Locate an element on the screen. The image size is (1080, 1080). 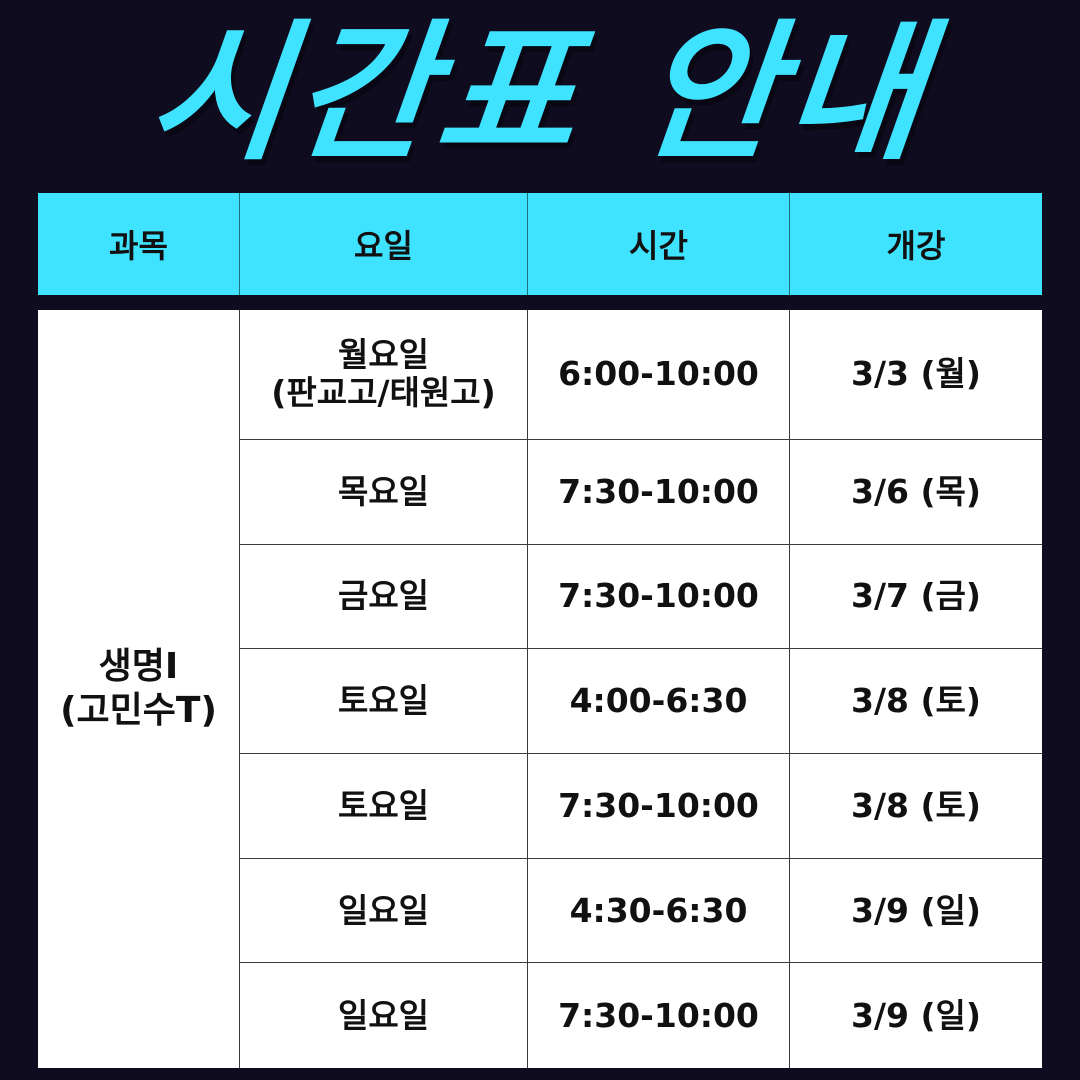
table-row: 월요일 (판교고/태원고) 6:00-10:00 3/3 (월) is located at coordinates (641, 375).